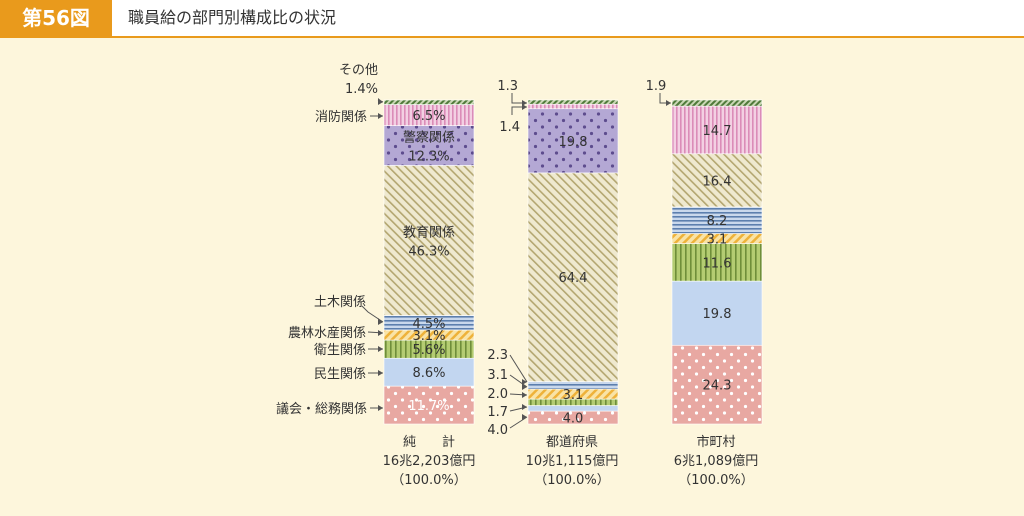 This screenshot has height=516, width=1024. I want to click on label-general: 議会・総務関係, so click(321, 409).